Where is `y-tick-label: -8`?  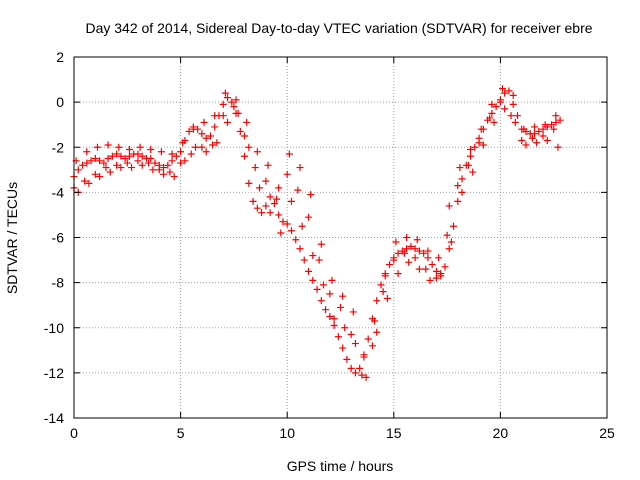
y-tick-label: -8 is located at coordinates (58, 283).